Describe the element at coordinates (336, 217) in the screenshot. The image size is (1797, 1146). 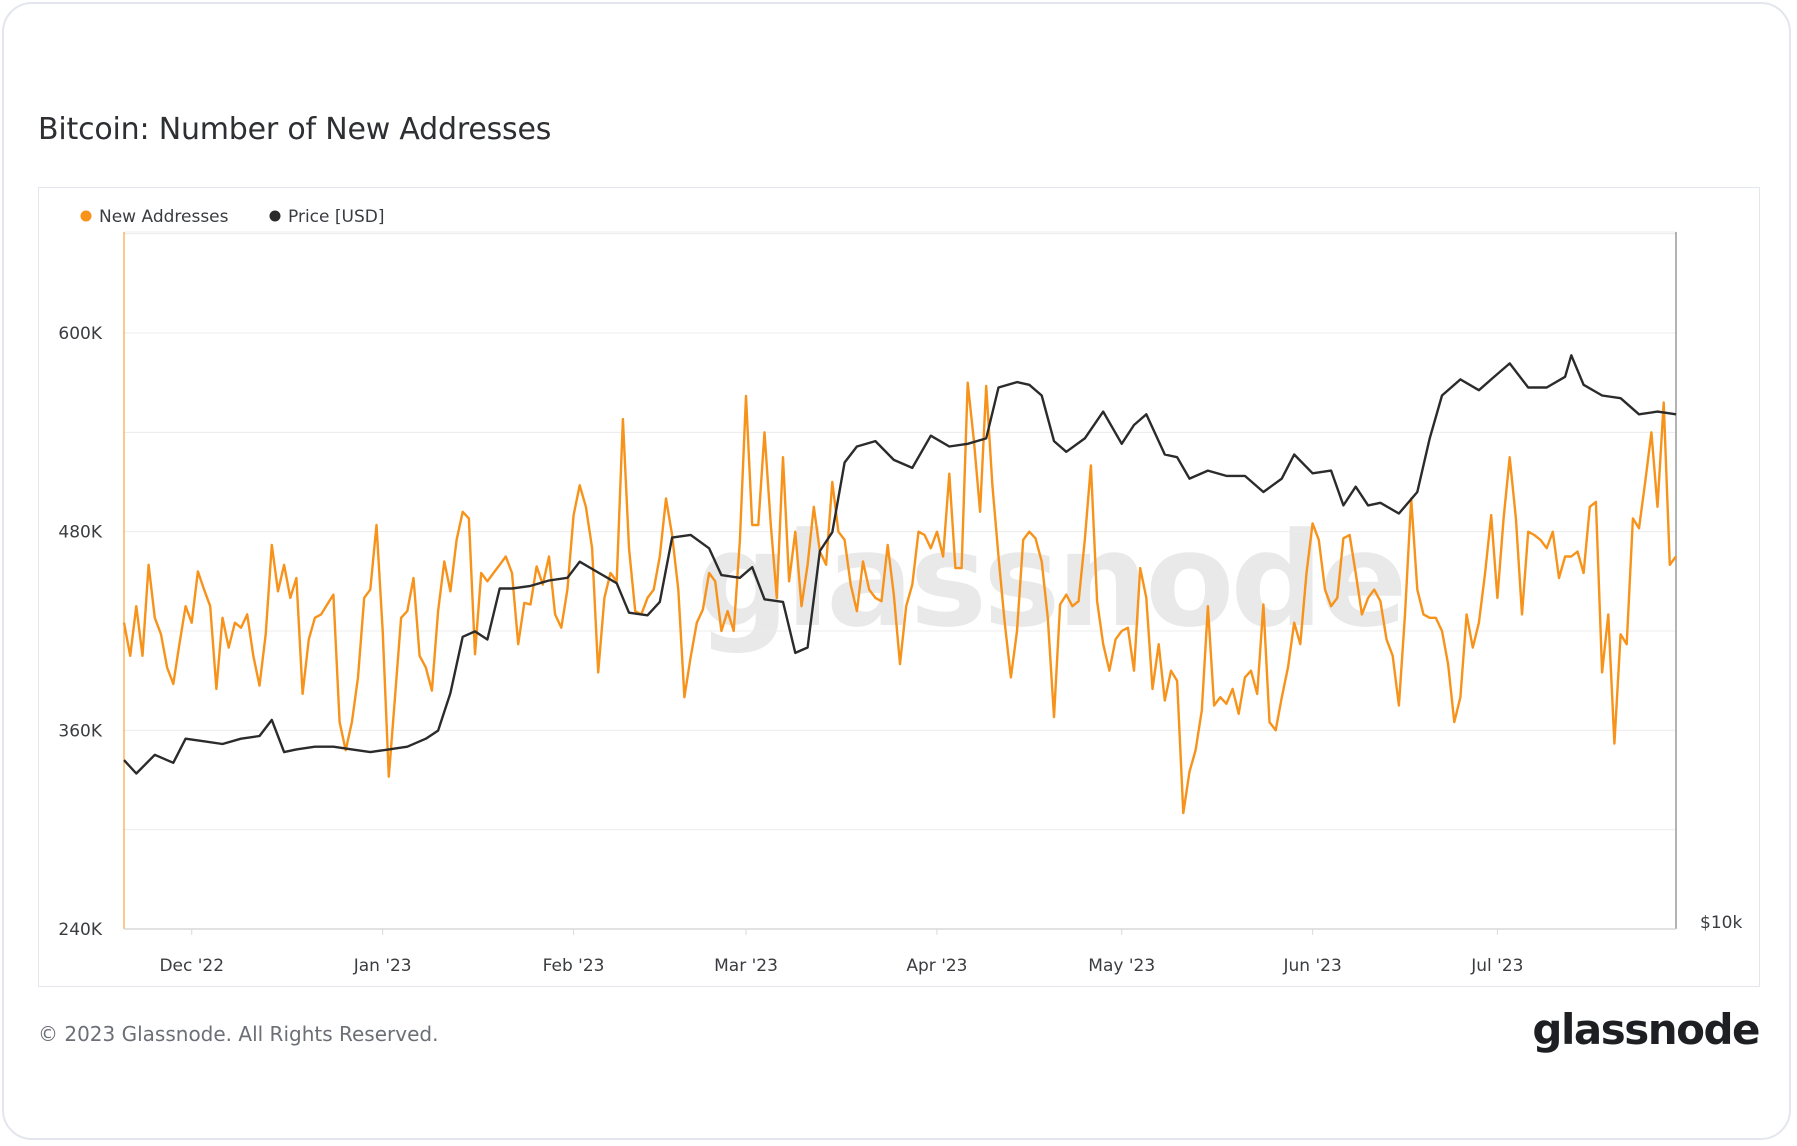
I see `legend-label: Price [USD]` at that location.